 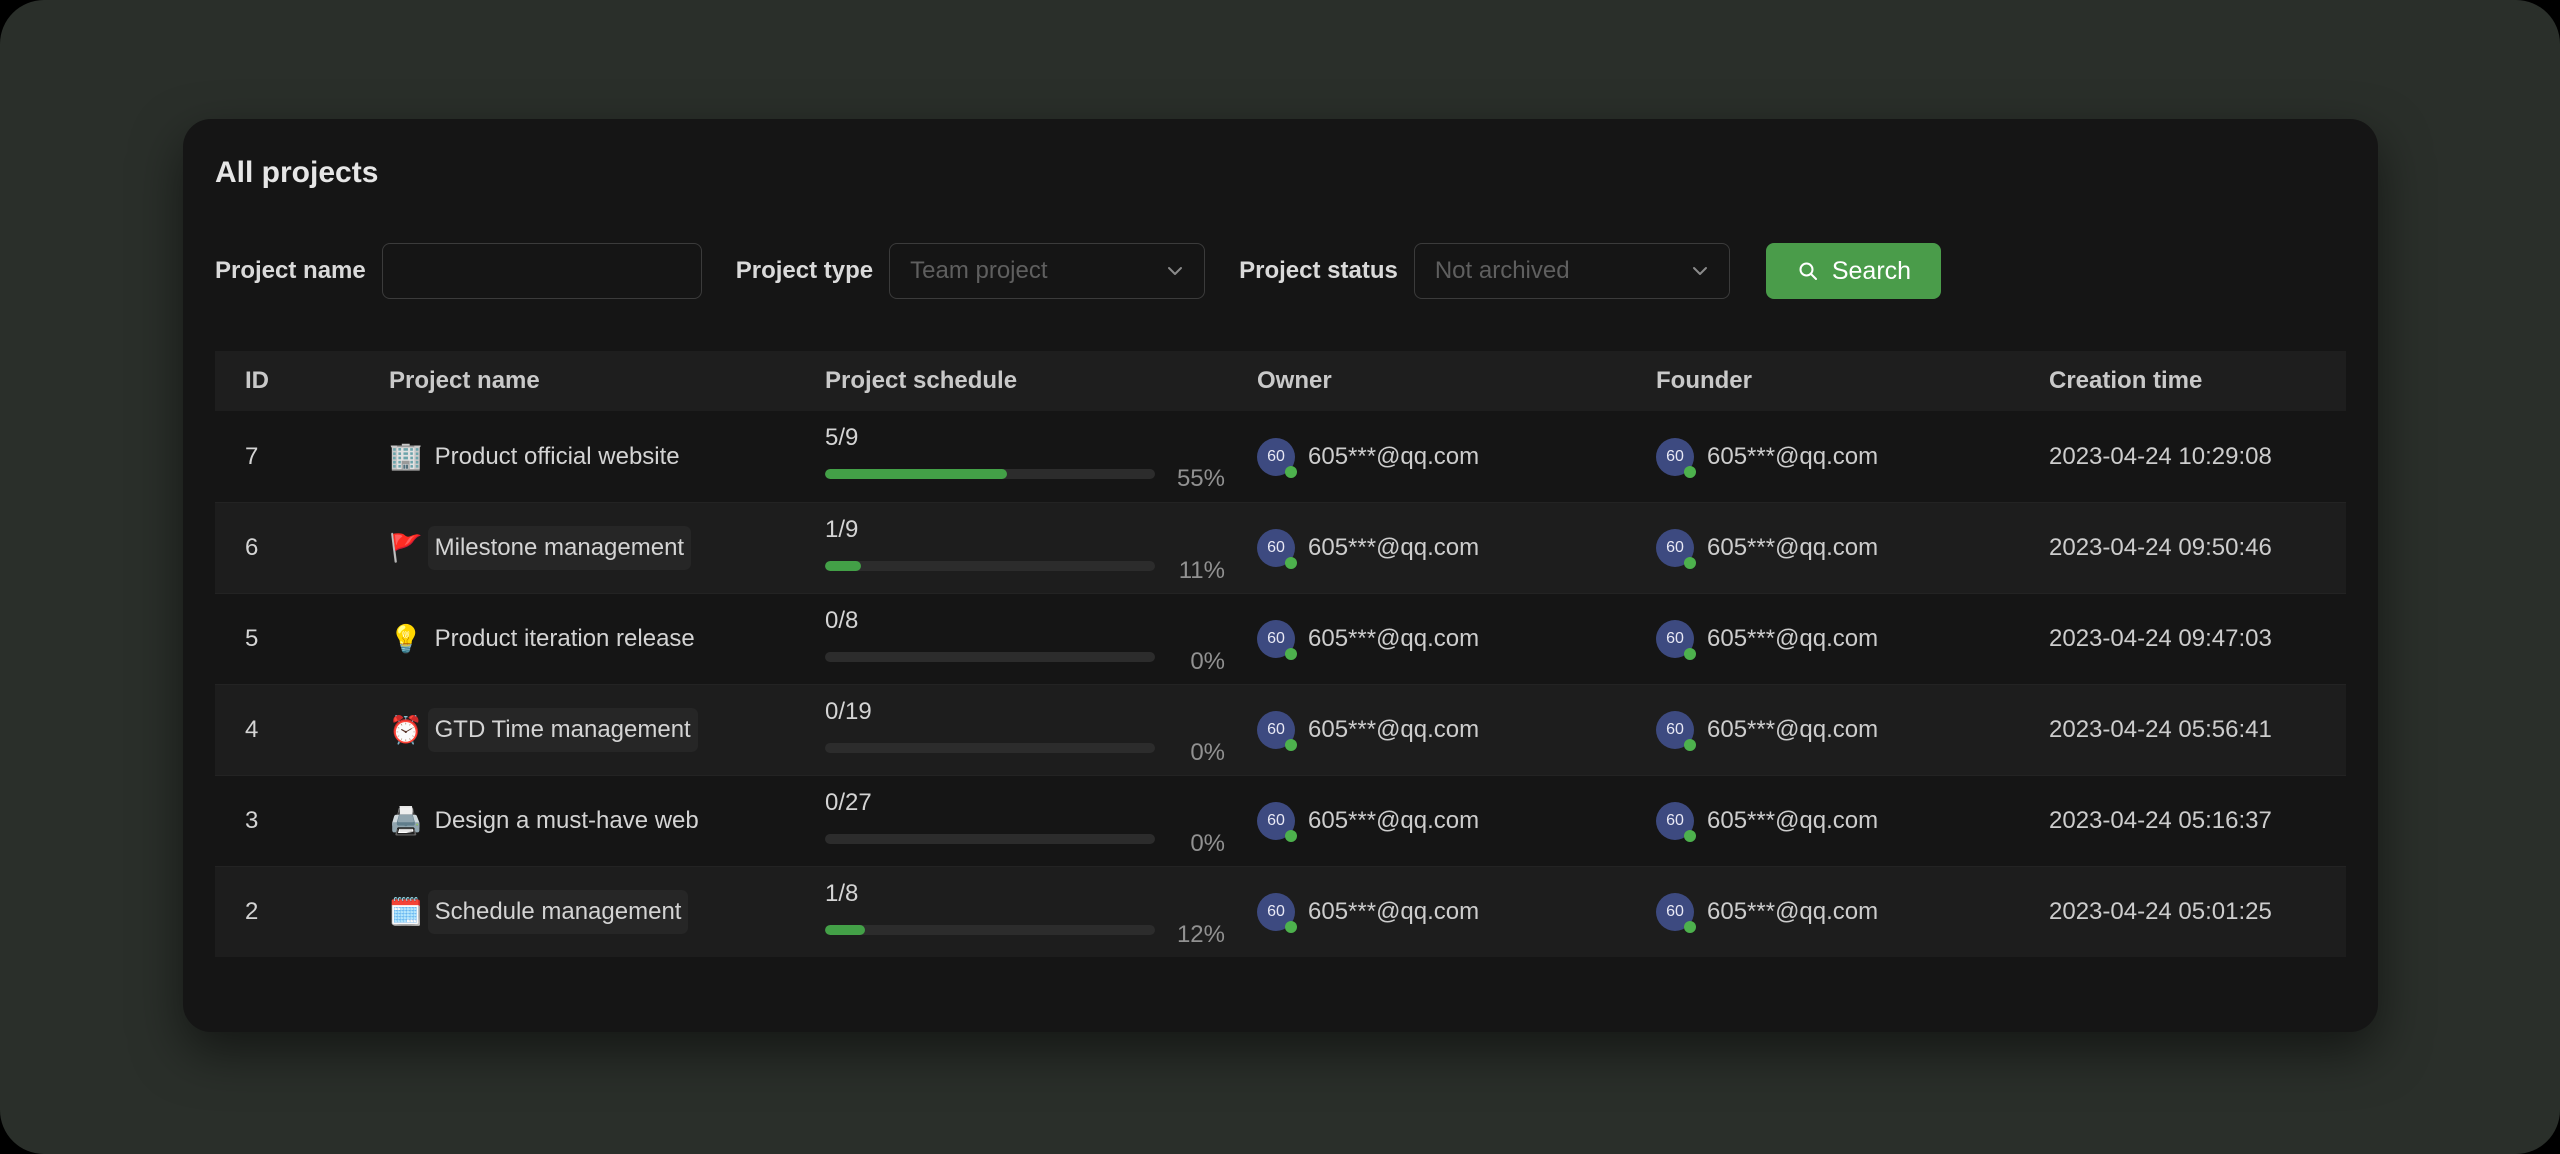 I want to click on chevron-down-icon, so click(x=1700, y=271).